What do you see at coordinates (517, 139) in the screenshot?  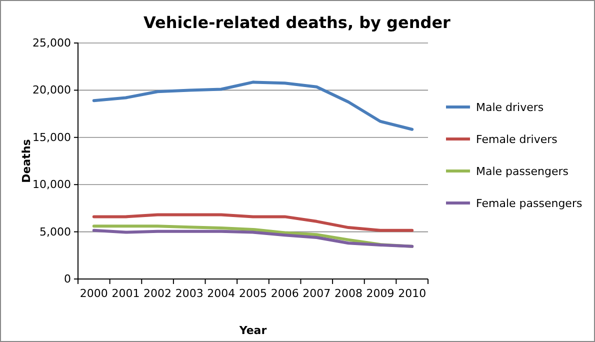 I see `legend-label: Female drivers` at bounding box center [517, 139].